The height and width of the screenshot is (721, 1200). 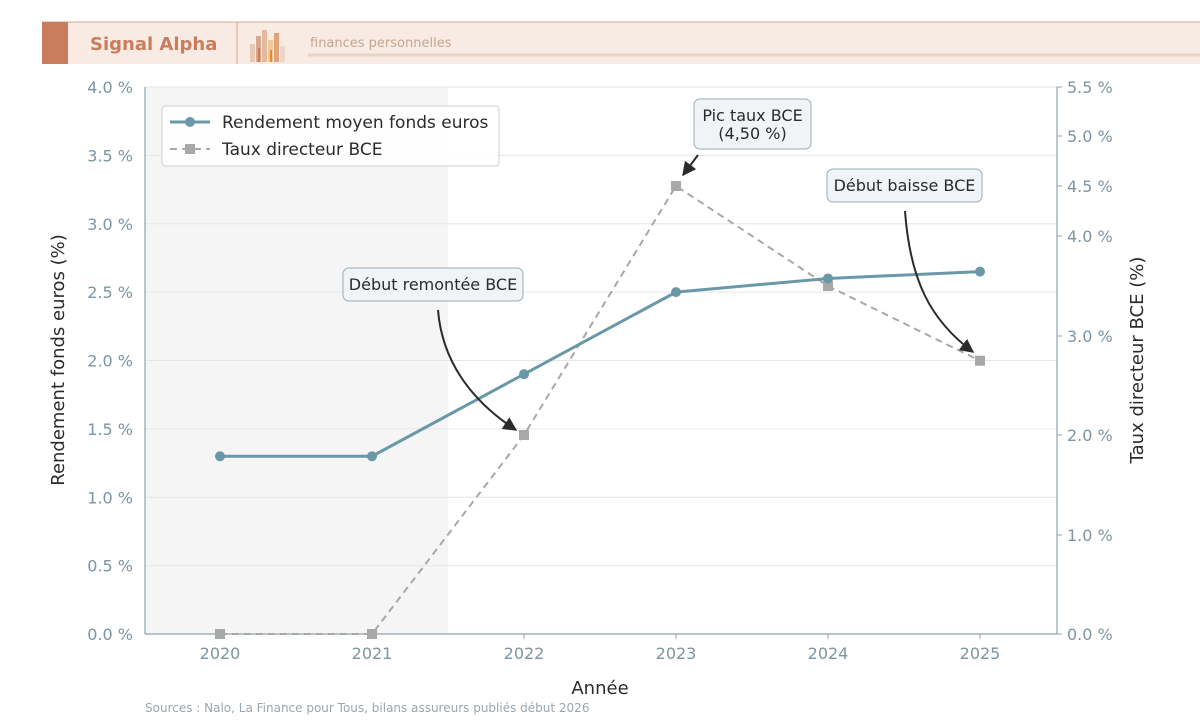 I want to click on skyline-logo-icon, so click(x=267, y=46).